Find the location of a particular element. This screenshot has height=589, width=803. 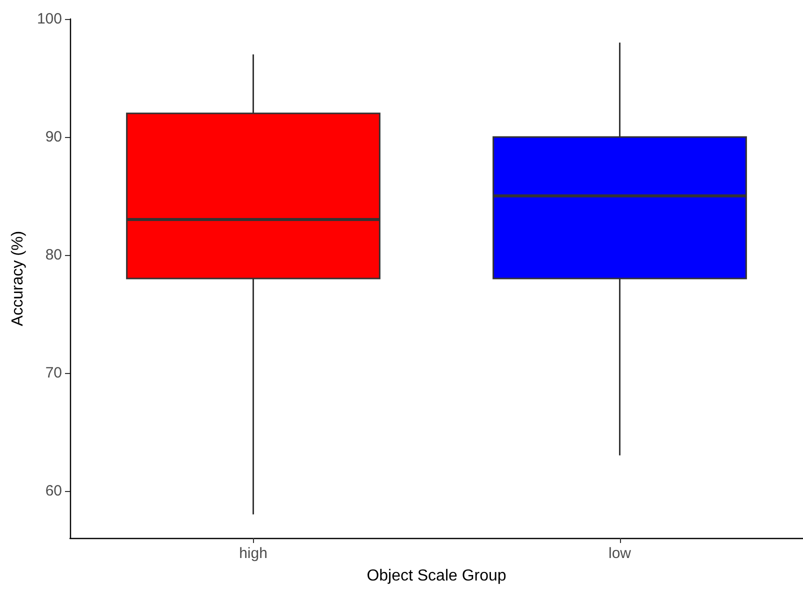

x-axis-title: Object Scale Group is located at coordinates (436, 576).